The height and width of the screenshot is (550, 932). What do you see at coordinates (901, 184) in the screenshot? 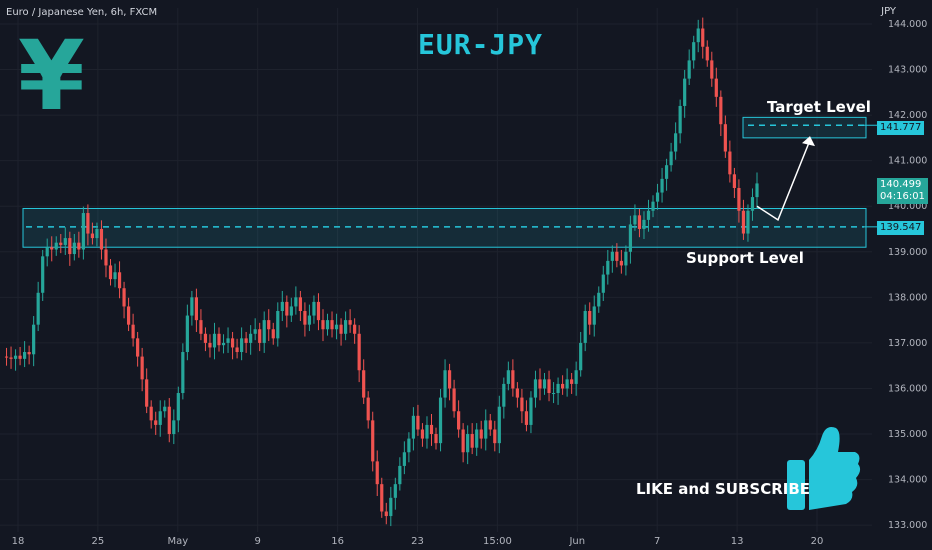
I see `current-price-value: 140.499` at bounding box center [901, 184].